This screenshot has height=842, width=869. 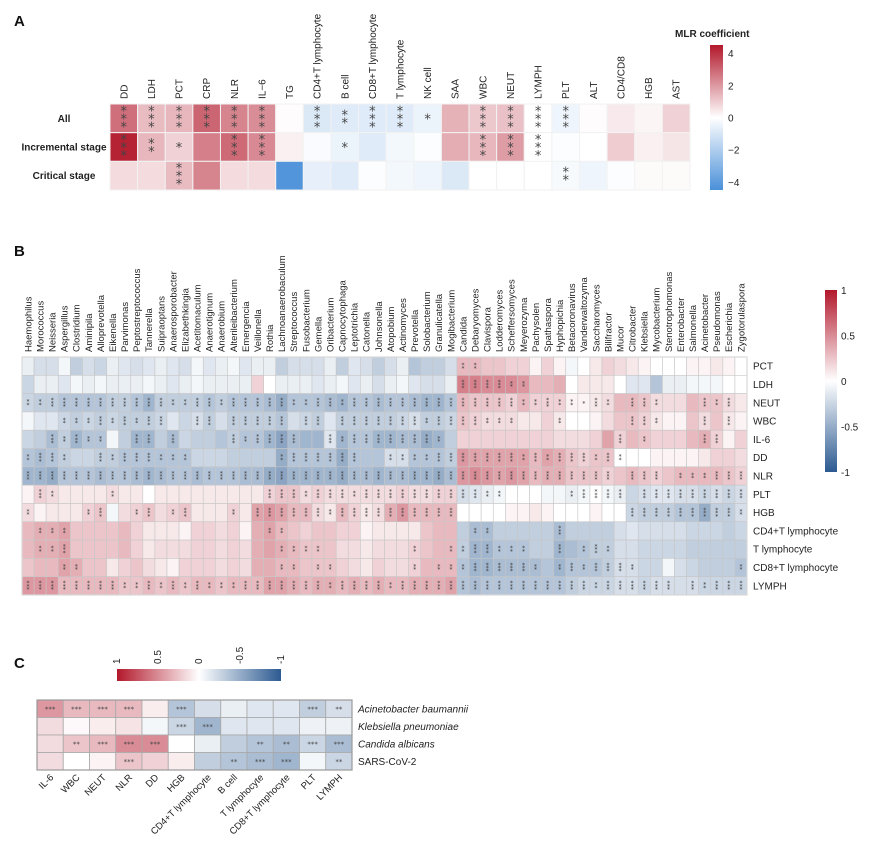 I want to click on row-label: CD8+T lymphocyte, so click(x=796, y=568).